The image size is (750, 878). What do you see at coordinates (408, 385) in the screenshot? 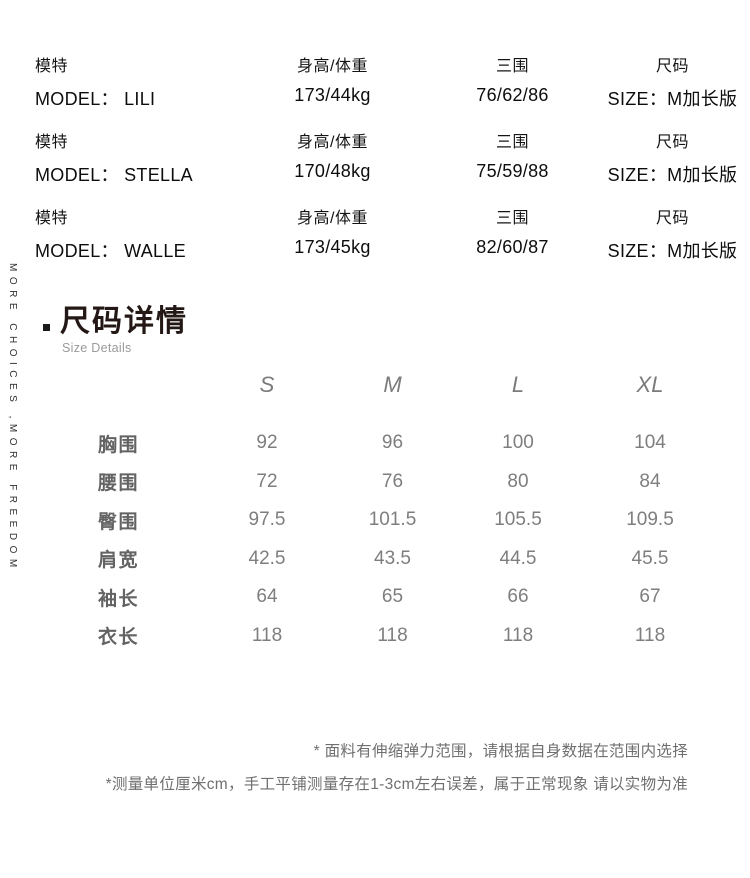
I see `size-chart-header-row: S M L XL` at bounding box center [408, 385].